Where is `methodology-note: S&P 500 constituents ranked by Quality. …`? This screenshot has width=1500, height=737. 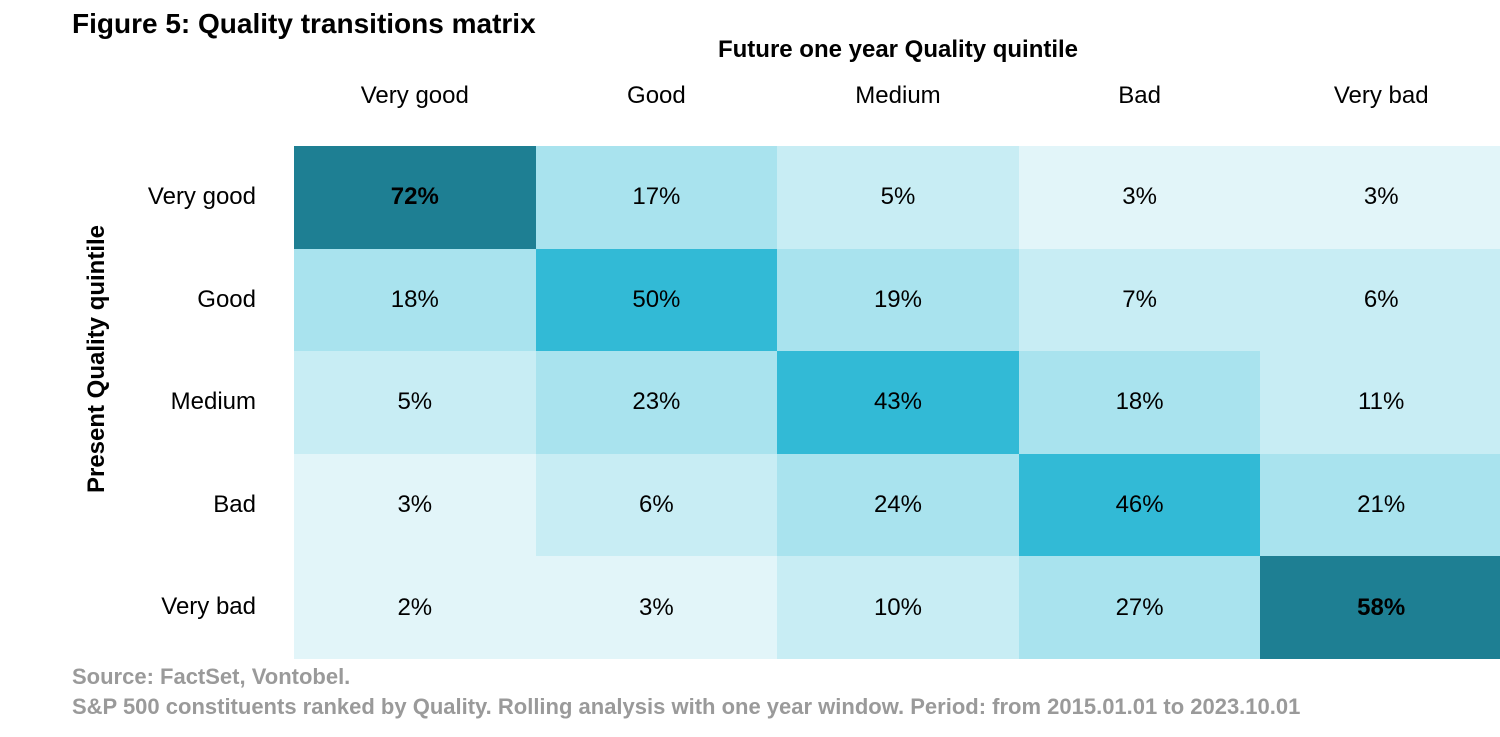 methodology-note: S&P 500 constituents ranked by Quality. … is located at coordinates (686, 706).